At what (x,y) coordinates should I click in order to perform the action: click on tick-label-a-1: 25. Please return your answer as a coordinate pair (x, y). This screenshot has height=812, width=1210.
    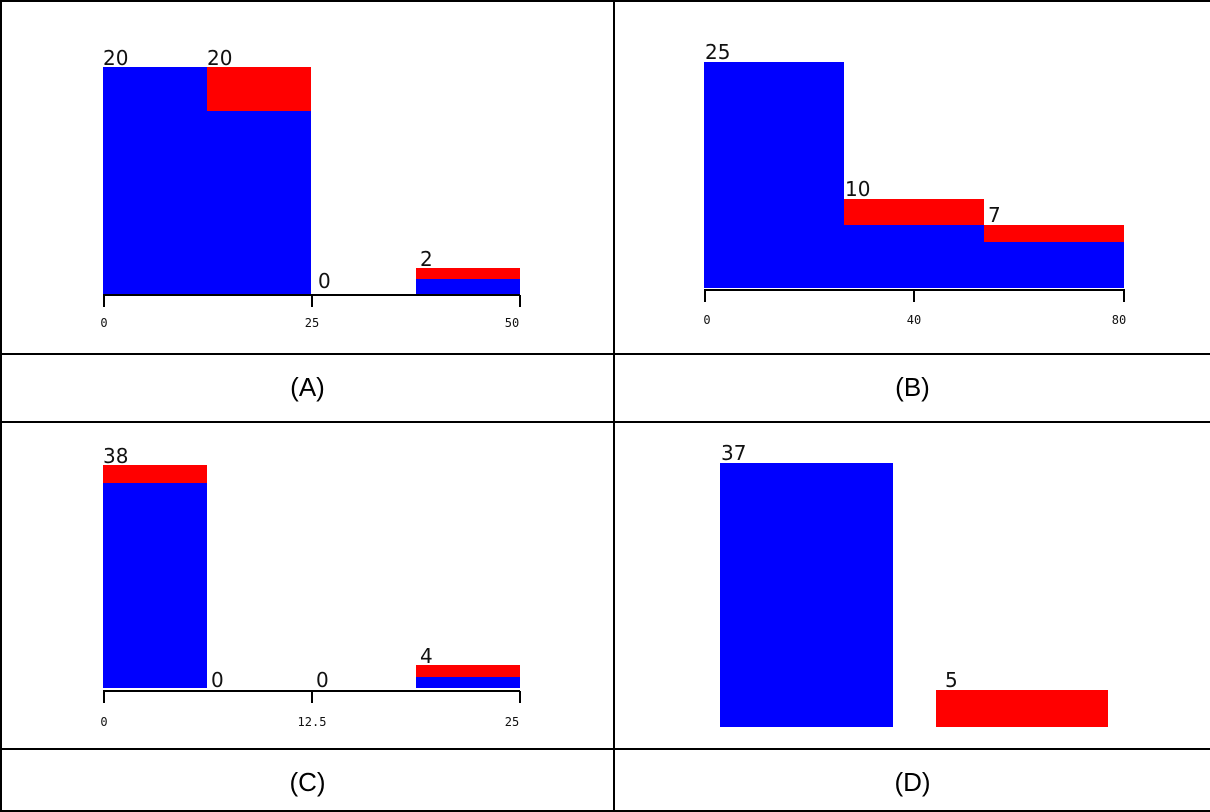
    Looking at the image, I should click on (312, 323).